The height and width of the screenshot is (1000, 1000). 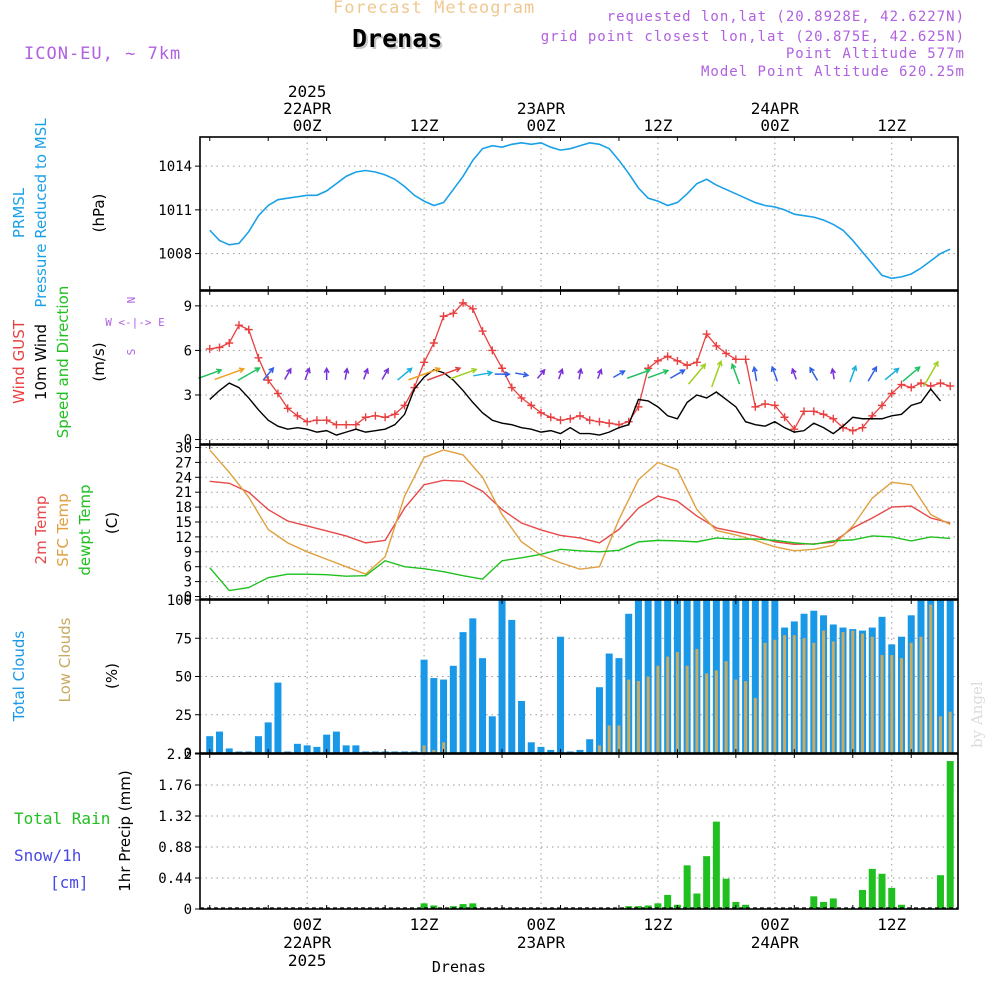 What do you see at coordinates (99, 361) in the screenshot?
I see `wind-unit-label: (m/s)` at bounding box center [99, 361].